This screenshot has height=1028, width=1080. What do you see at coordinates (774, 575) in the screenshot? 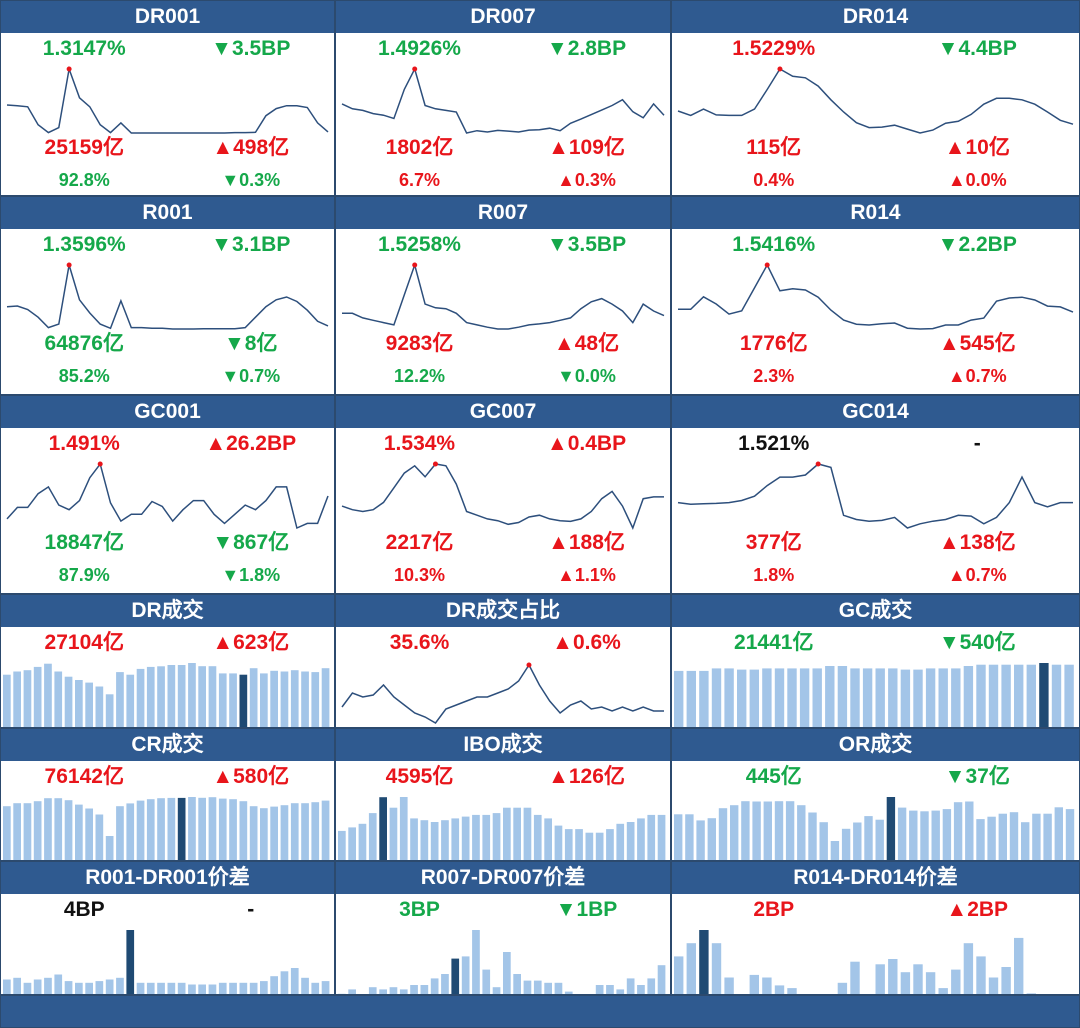
I see `stat-value: 1.8%` at bounding box center [774, 575].